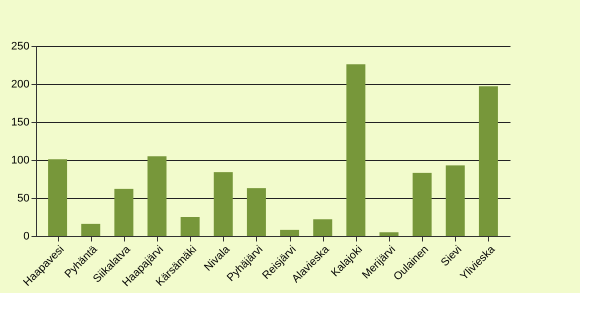 Image resolution: width=600 pixels, height=323 pixels. Describe the element at coordinates (20, 122) in the screenshot. I see `y-tick-label: 150` at that location.